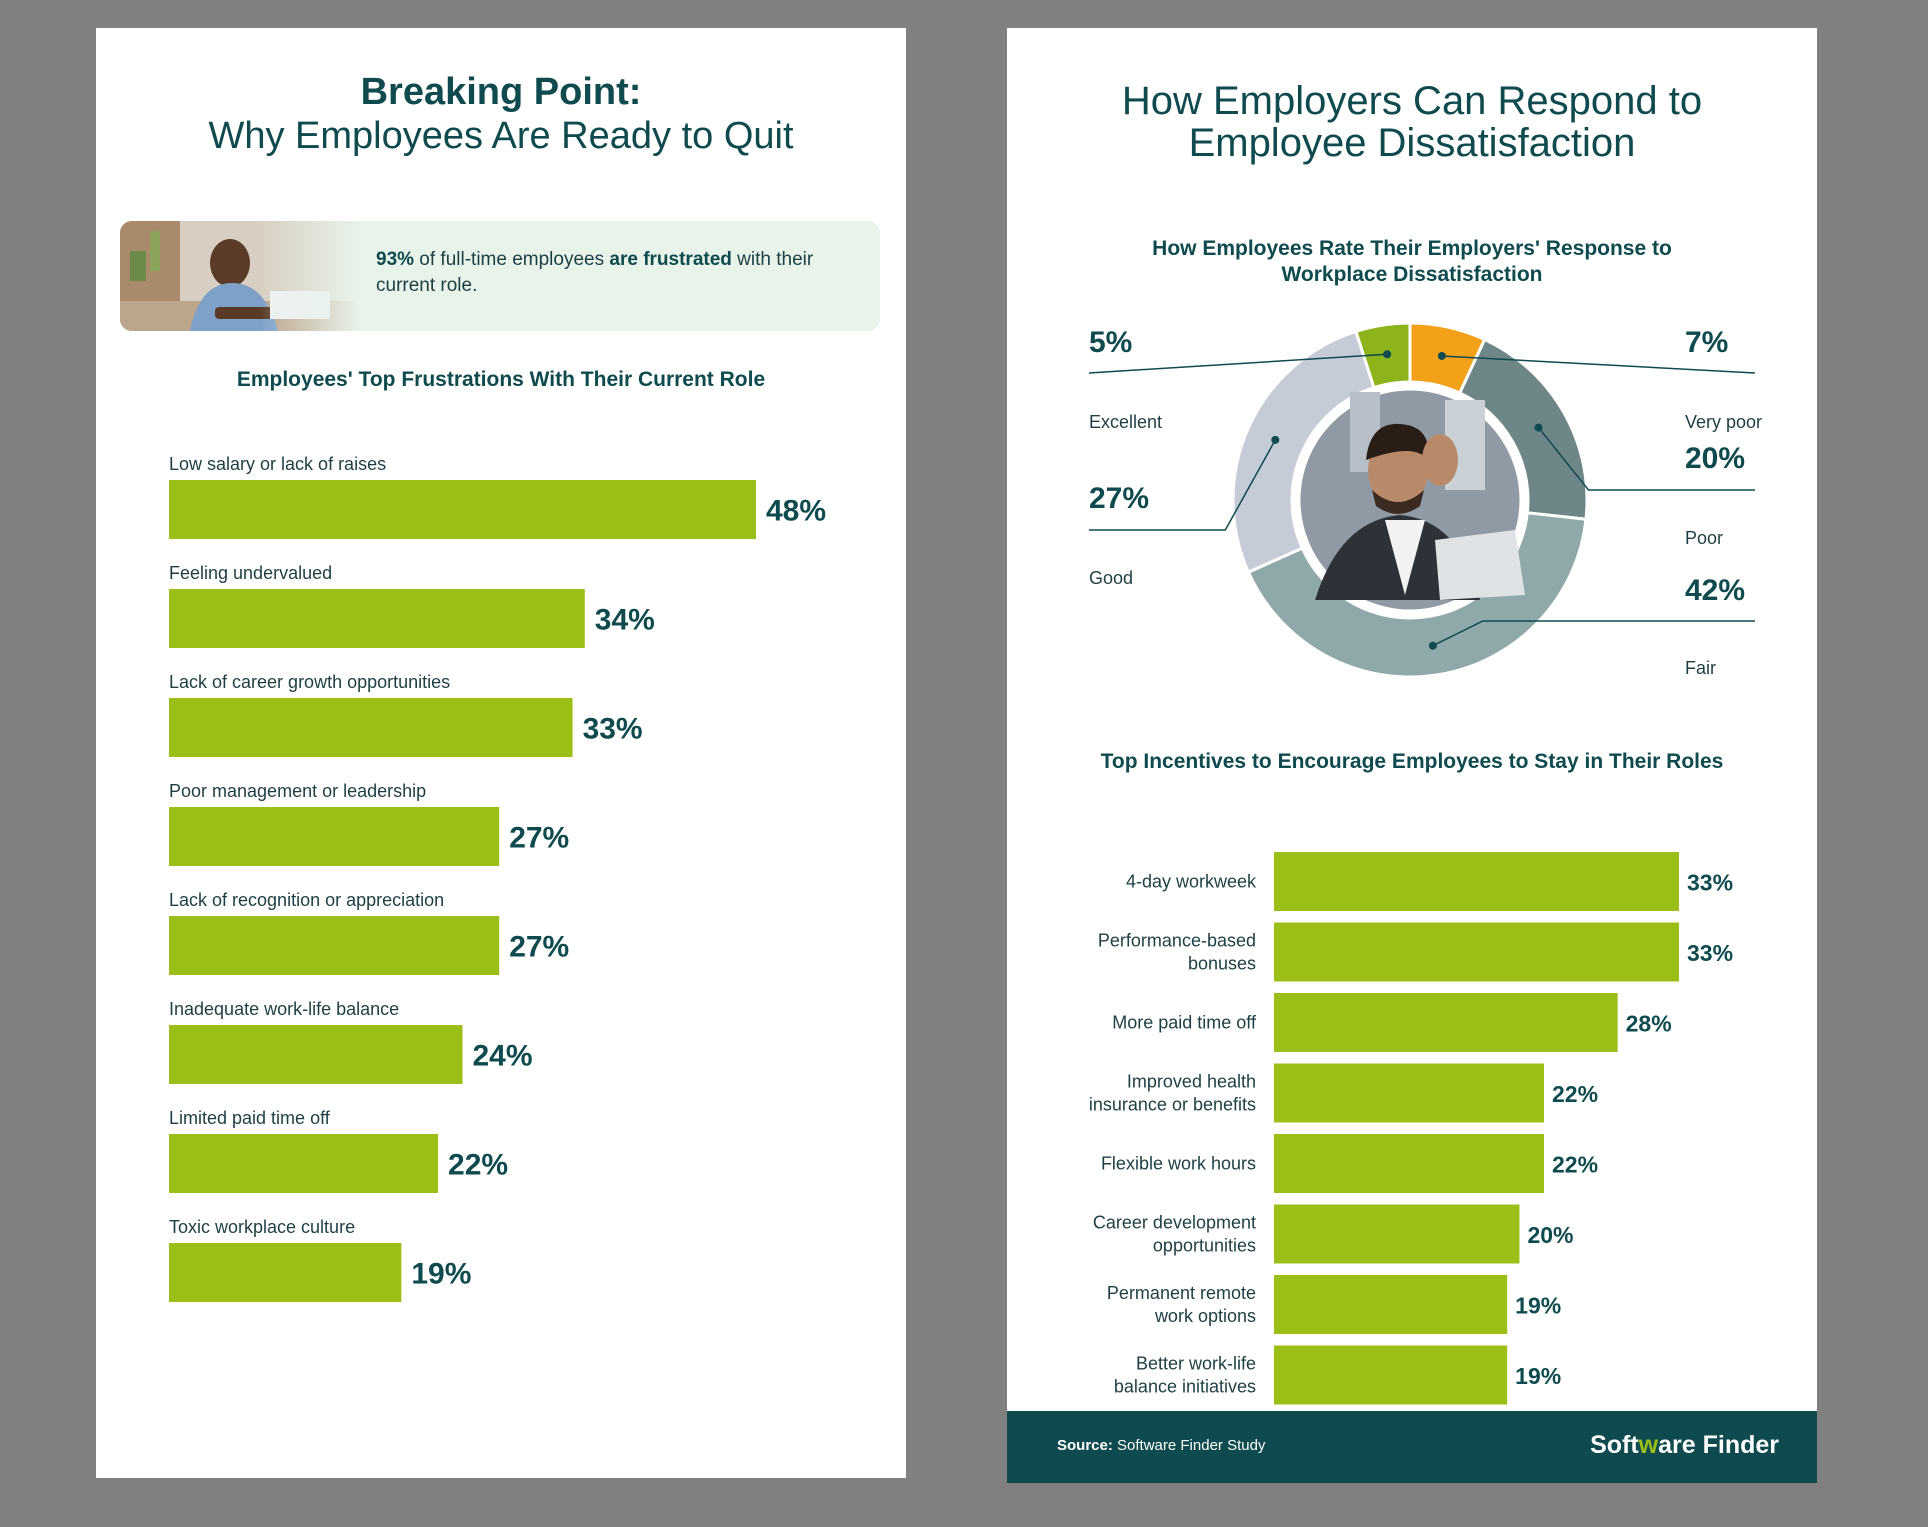  What do you see at coordinates (512, 259) in the screenshot?
I see `callout-text-part1: of full-time employees` at bounding box center [512, 259].